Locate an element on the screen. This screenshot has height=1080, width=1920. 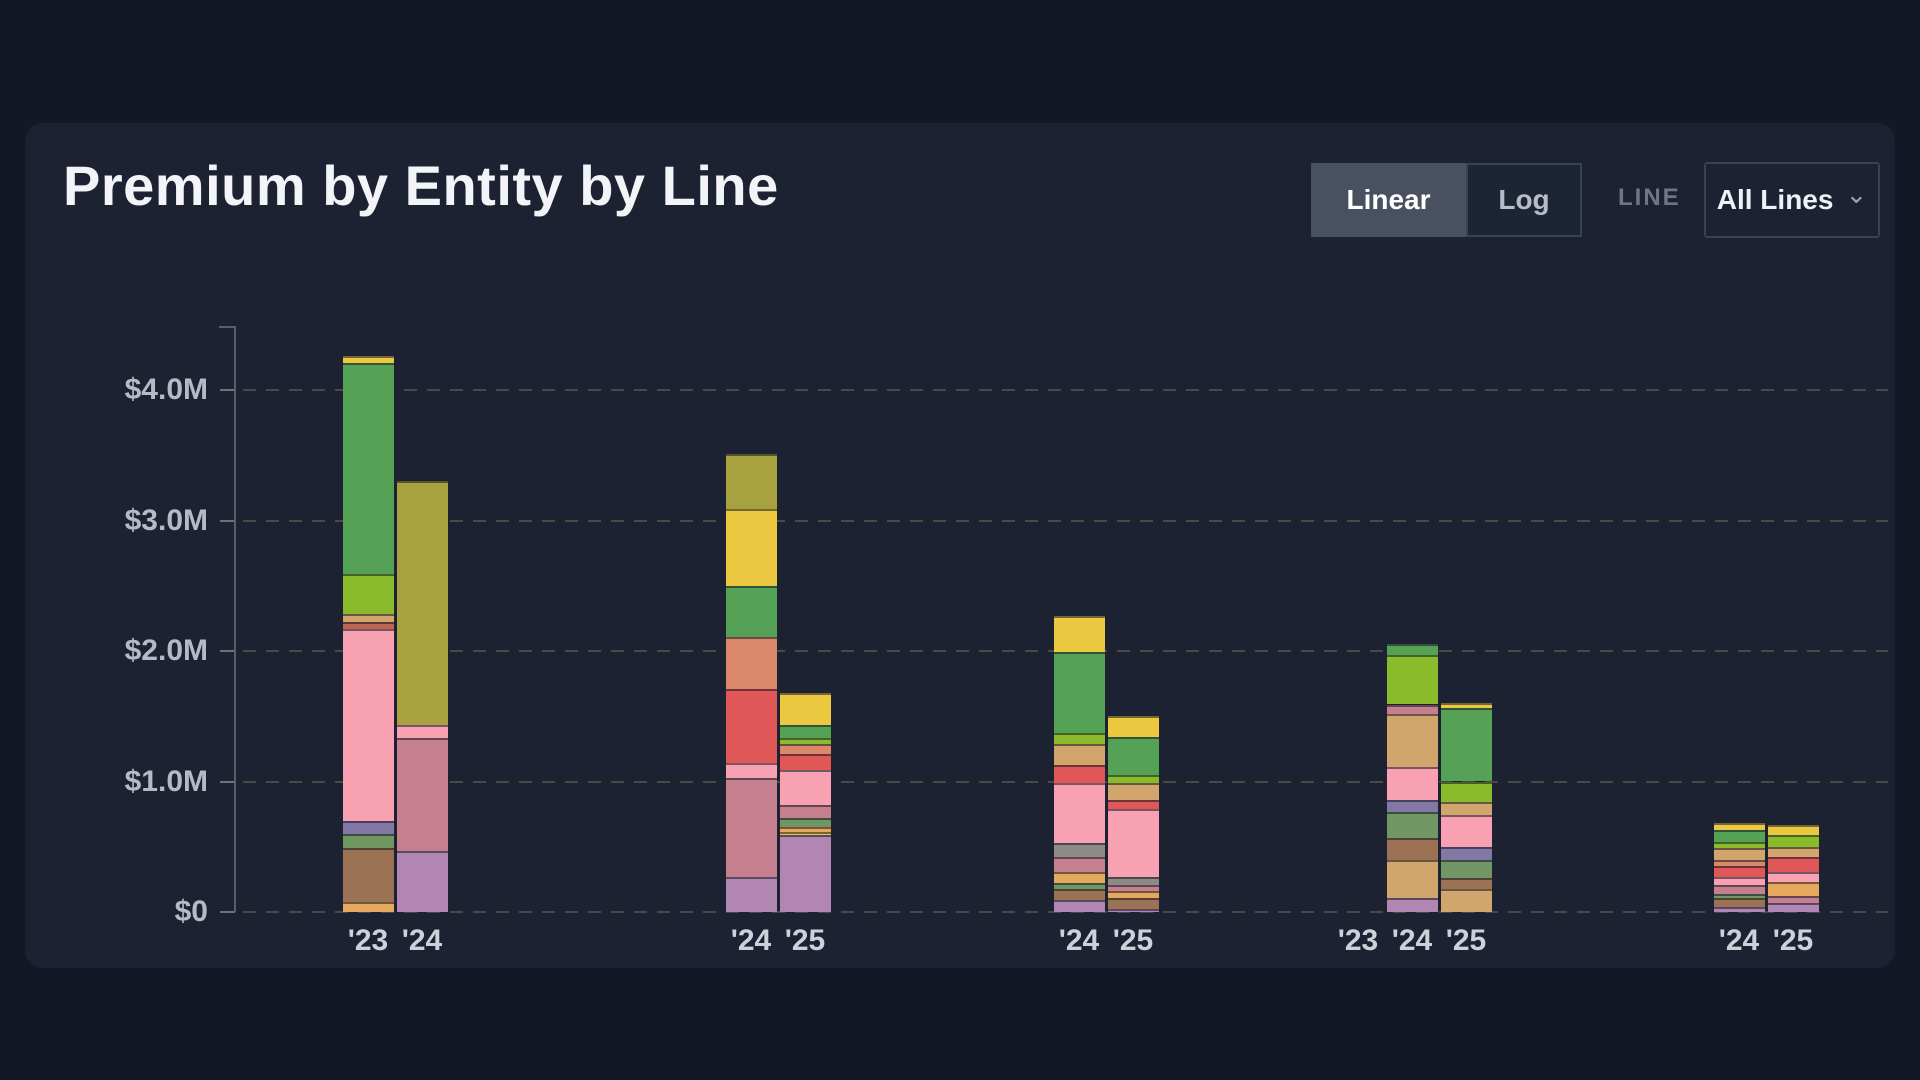
scale-toggle: Linear Log is located at coordinates (1446, 200).